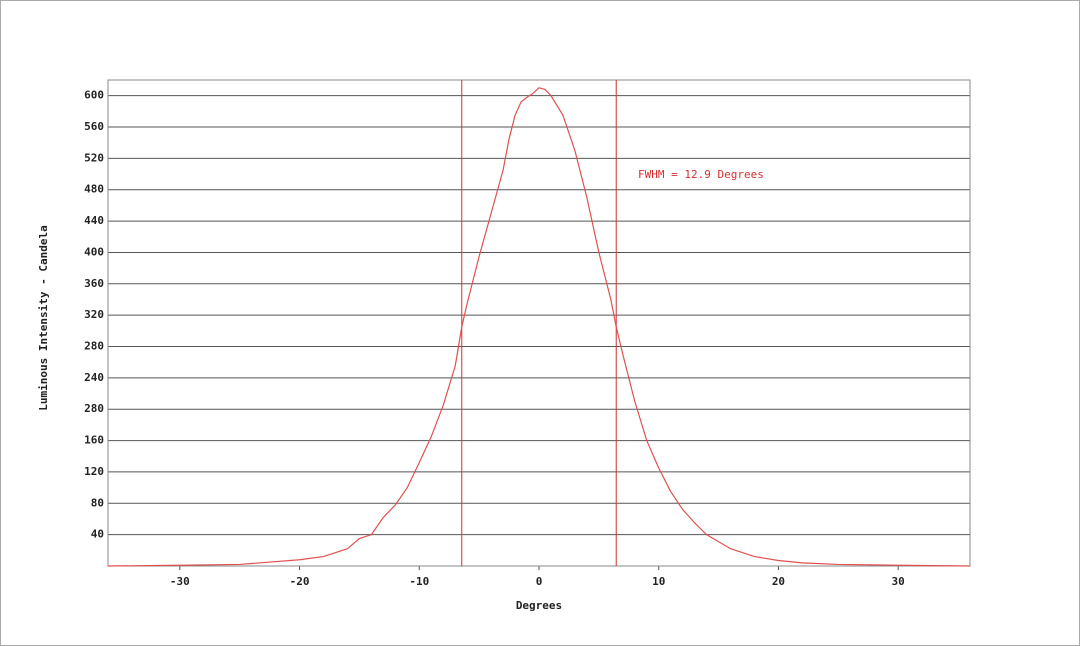 The image size is (1080, 646). Describe the element at coordinates (94, 220) in the screenshot. I see `y-tick-label: 440` at that location.